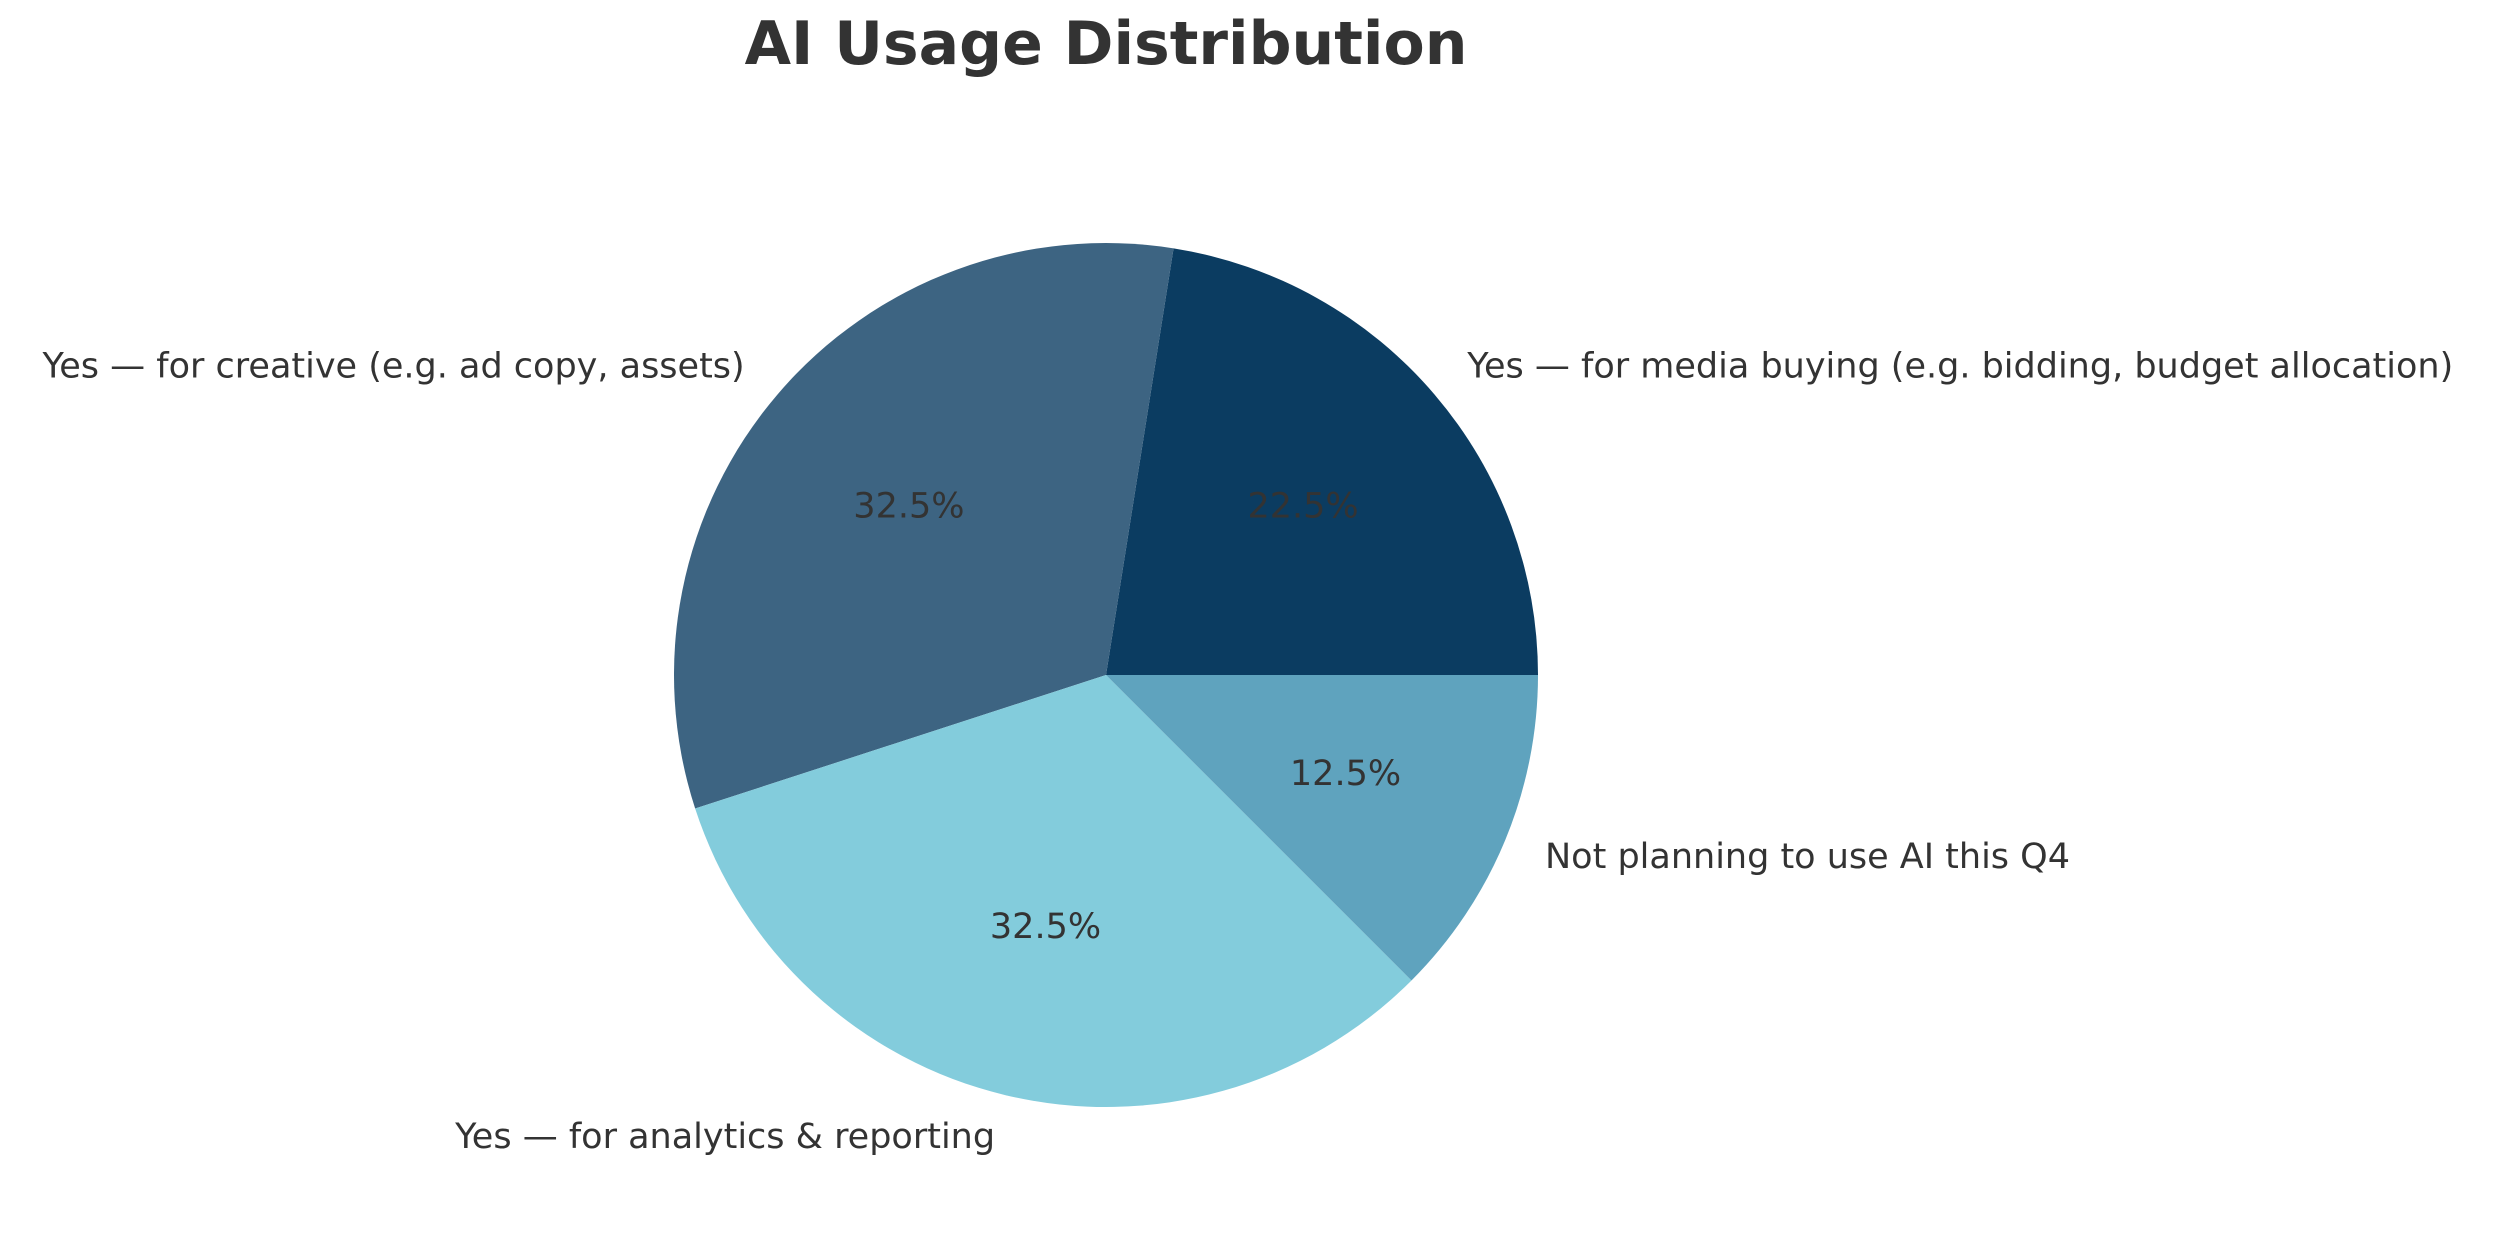  Describe the element at coordinates (724, 1137) in the screenshot. I see `slice-label-3: Yes — for analytics & reporting` at that location.